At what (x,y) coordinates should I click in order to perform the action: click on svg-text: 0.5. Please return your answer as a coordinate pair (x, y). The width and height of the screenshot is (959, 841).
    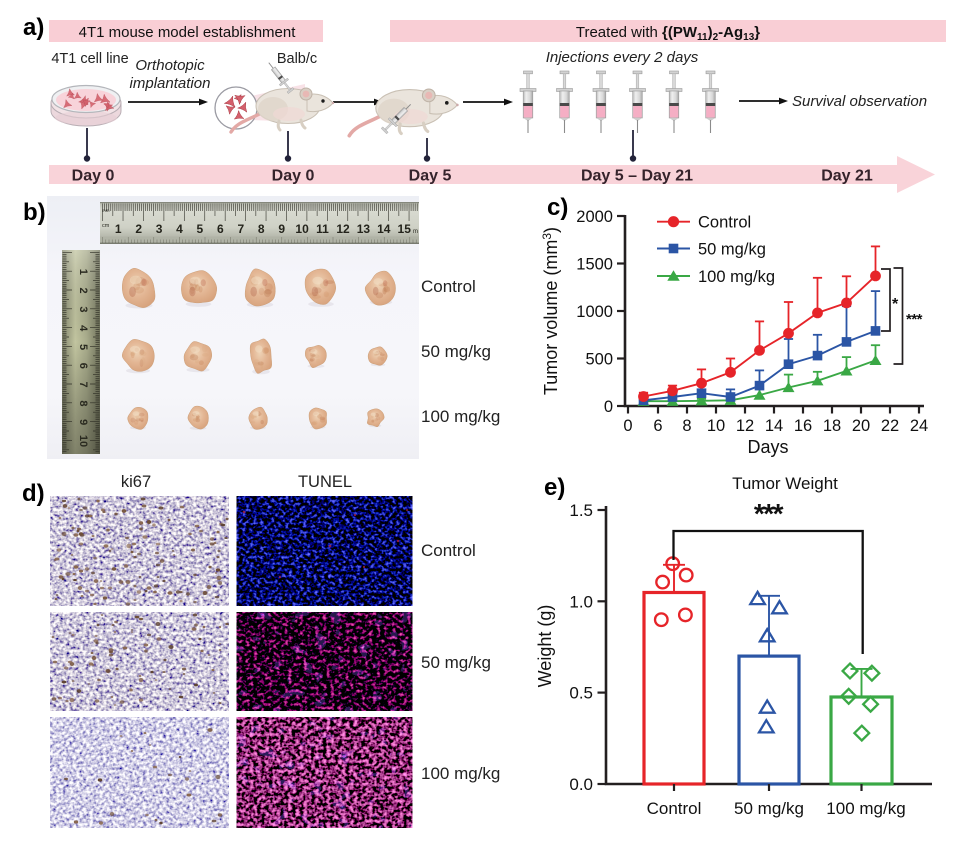
    Looking at the image, I should click on (581, 693).